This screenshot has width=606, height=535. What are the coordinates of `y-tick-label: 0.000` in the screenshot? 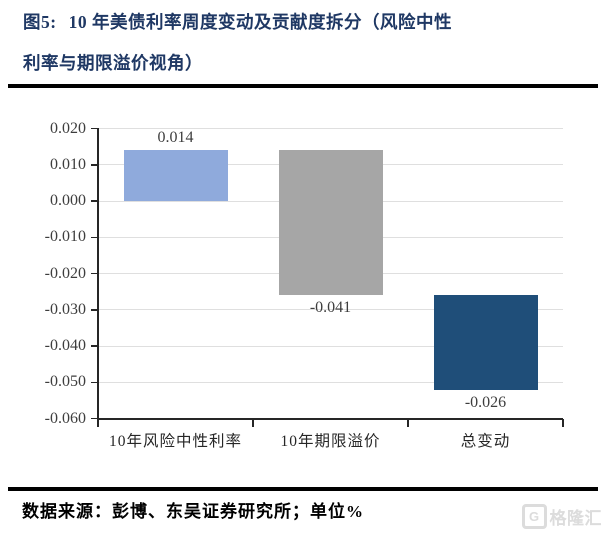 It's located at (68, 200).